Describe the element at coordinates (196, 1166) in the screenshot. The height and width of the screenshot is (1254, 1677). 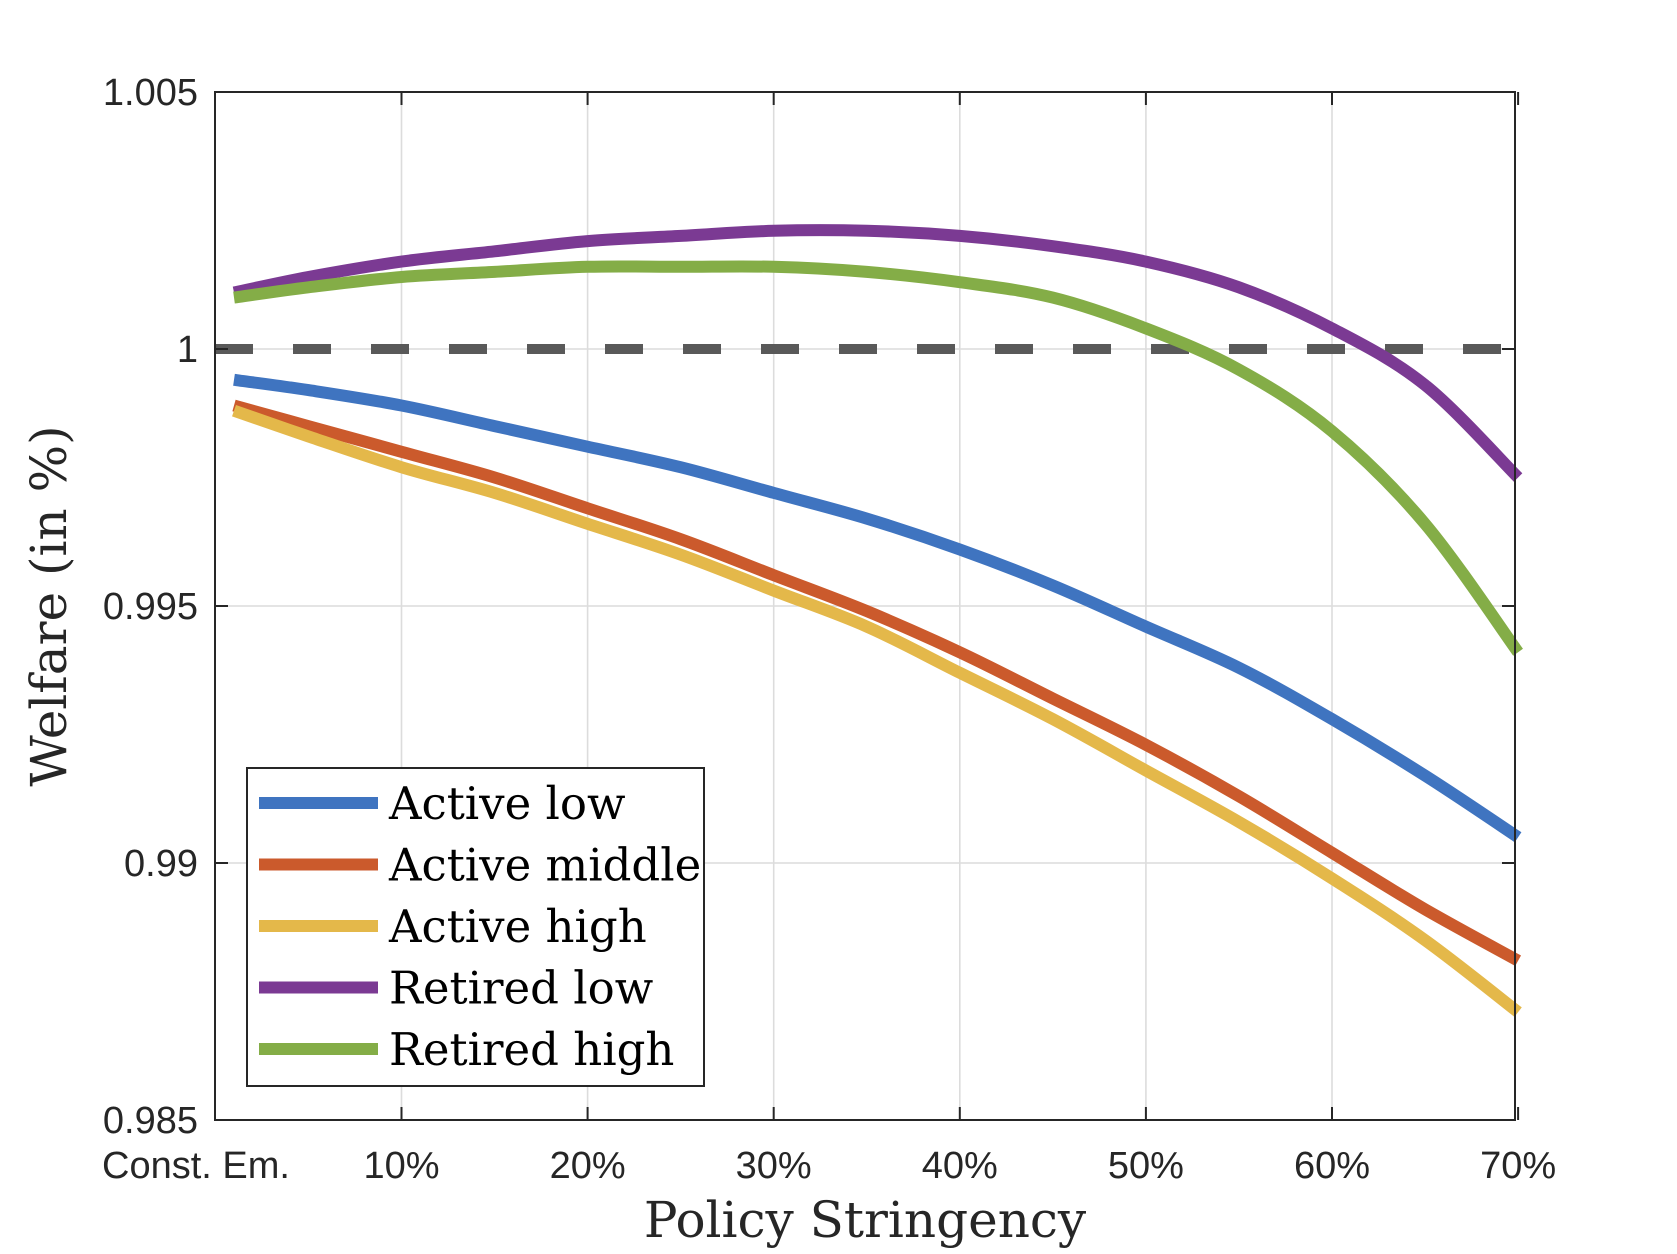
I see `x-tick-label: Const. Em.` at that location.